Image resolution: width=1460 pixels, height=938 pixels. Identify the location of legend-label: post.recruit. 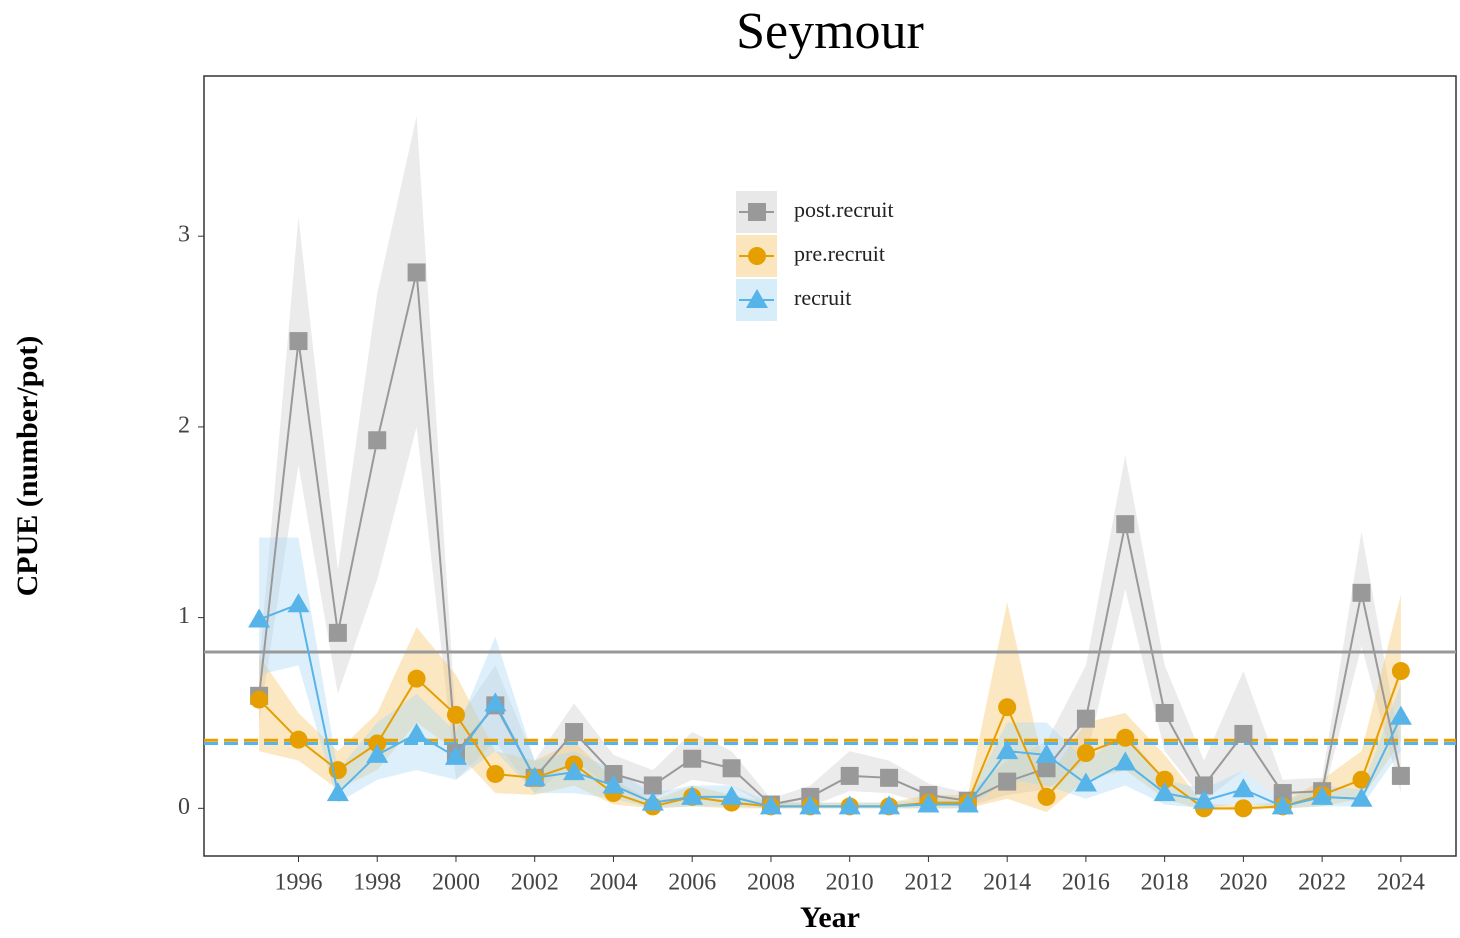
(844, 209).